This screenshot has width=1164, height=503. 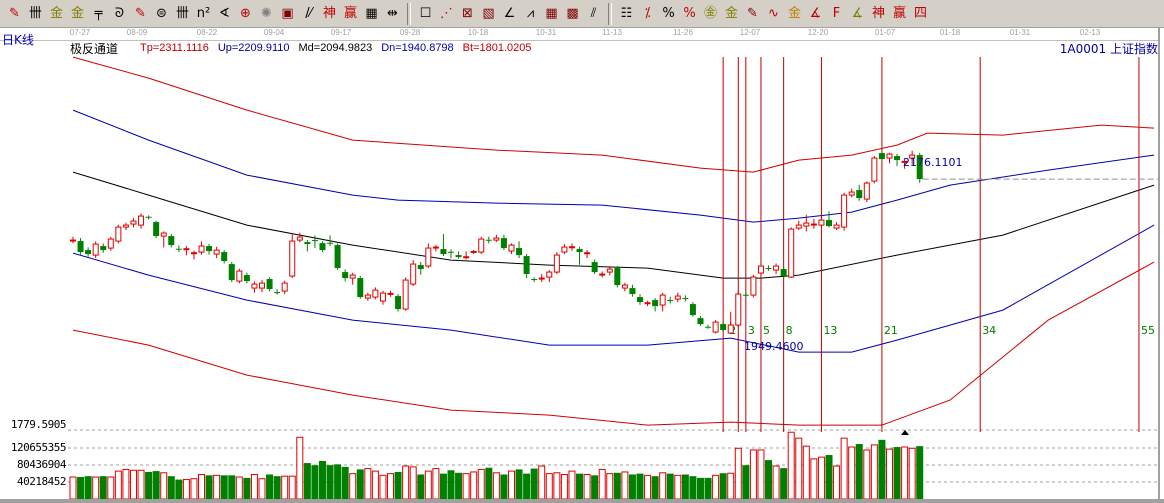 I want to click on hatch-icon: ⫽, so click(x=593, y=13).